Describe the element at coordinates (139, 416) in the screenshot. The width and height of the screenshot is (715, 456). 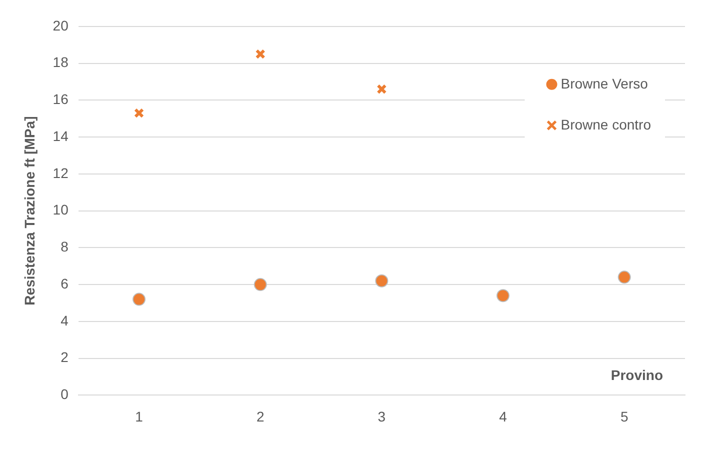
I see `x-tick-label: 1` at that location.